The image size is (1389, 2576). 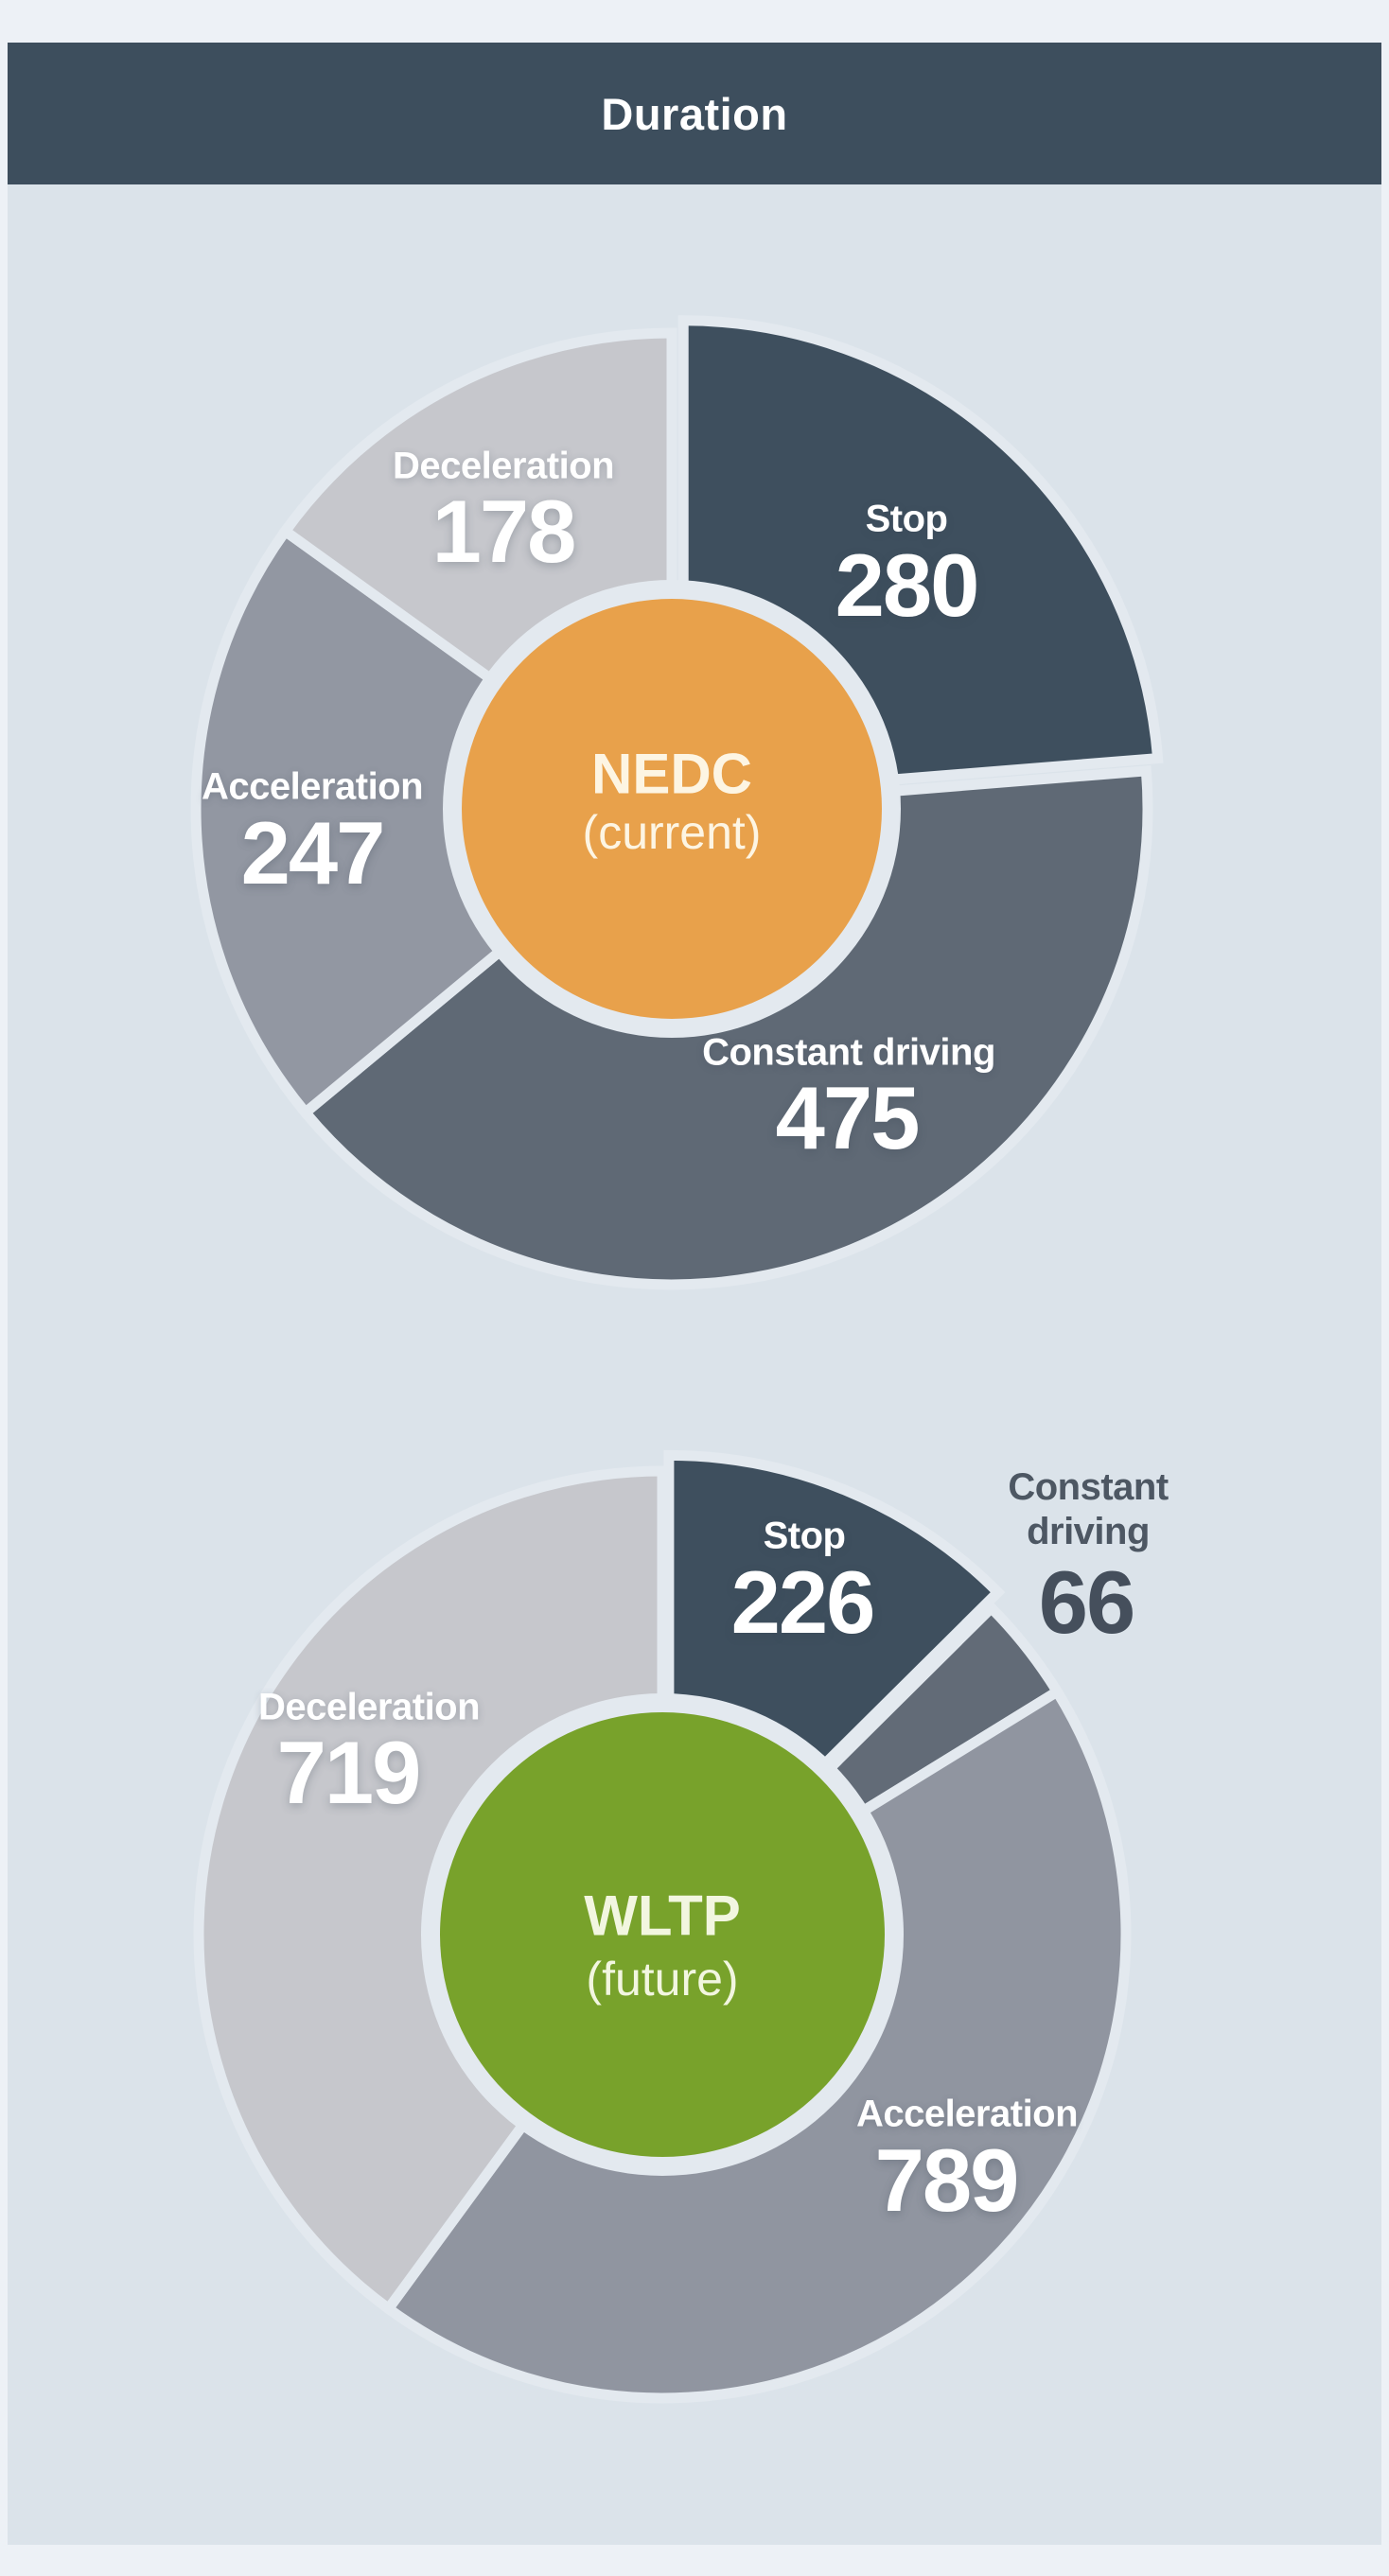 I want to click on center-circle-wltp, so click(x=663, y=1935).